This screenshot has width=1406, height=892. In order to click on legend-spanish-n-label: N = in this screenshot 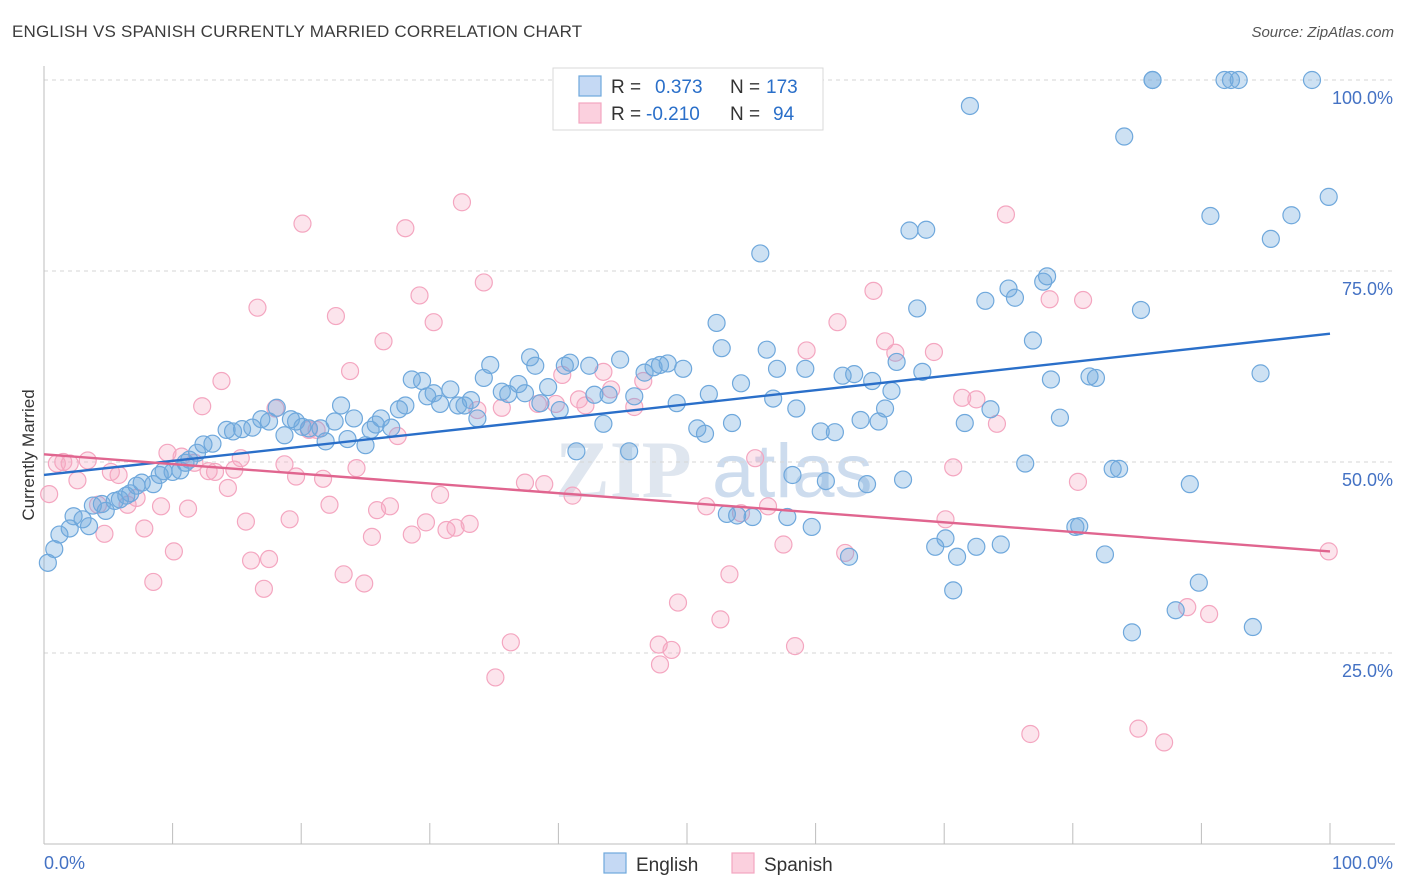, I will do `click(745, 114)`.